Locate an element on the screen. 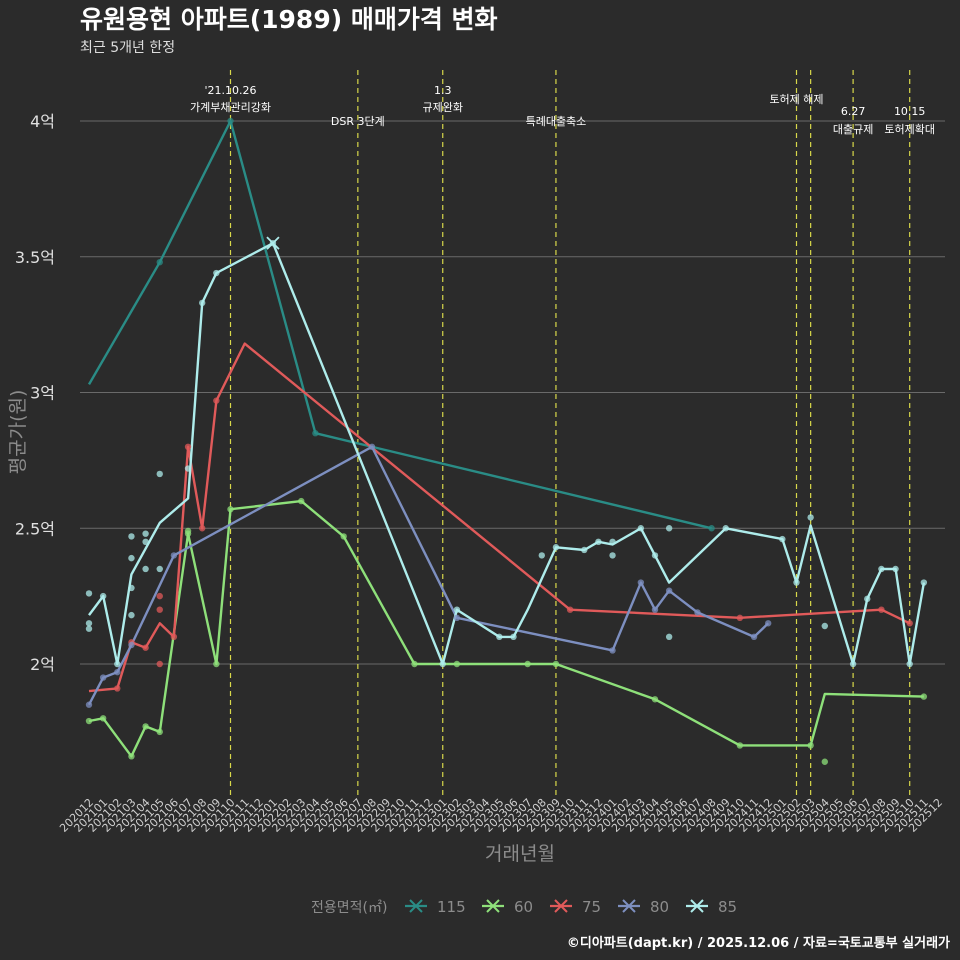  chart-subtitle: 최근 5개년 한정 is located at coordinates (127, 48).